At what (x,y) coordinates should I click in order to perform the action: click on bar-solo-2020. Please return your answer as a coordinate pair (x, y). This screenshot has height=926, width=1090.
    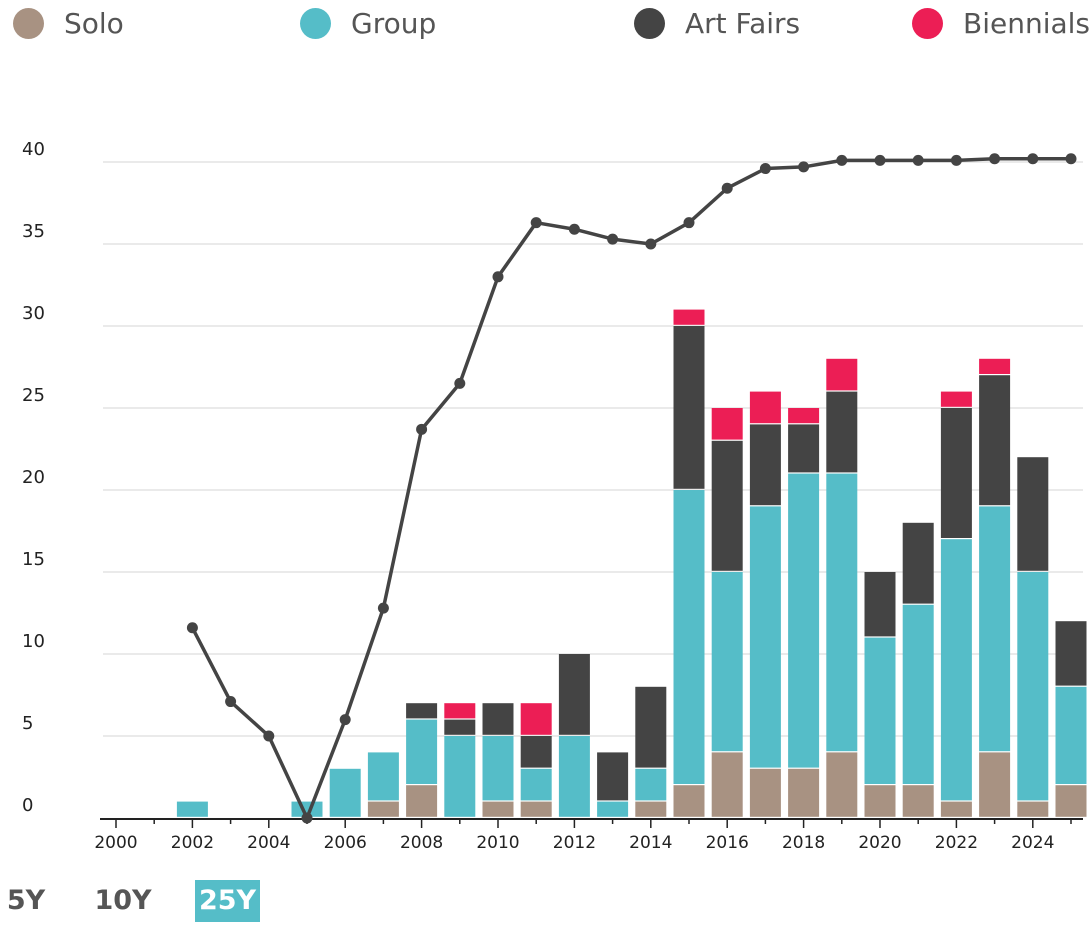
    Looking at the image, I should click on (880, 801).